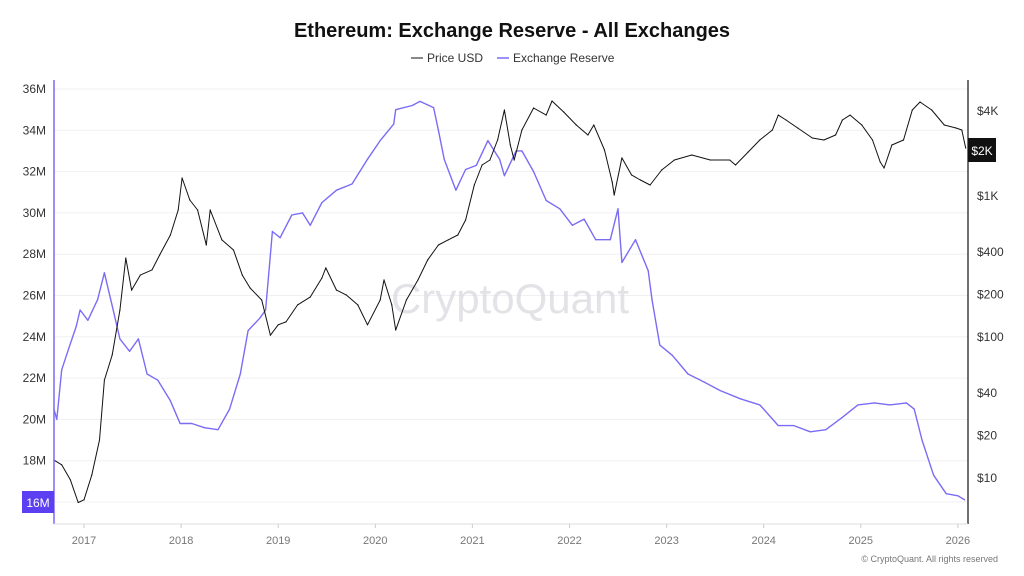  Describe the element at coordinates (987, 436) in the screenshot. I see `right-tick-label: $20` at that location.